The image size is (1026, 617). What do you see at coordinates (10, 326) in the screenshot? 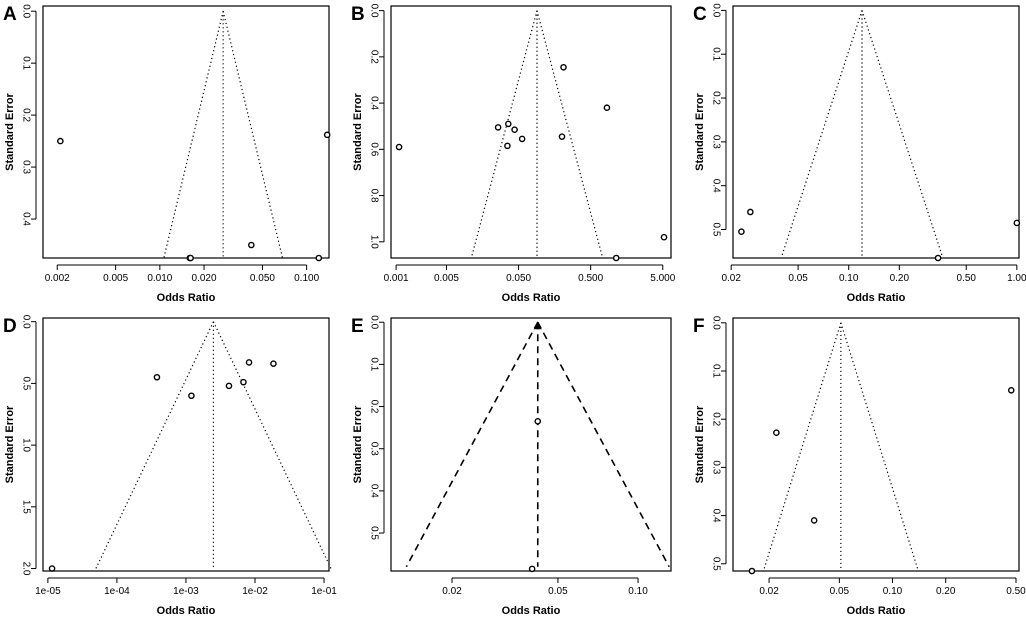
I see `panel-label: D` at bounding box center [10, 326].